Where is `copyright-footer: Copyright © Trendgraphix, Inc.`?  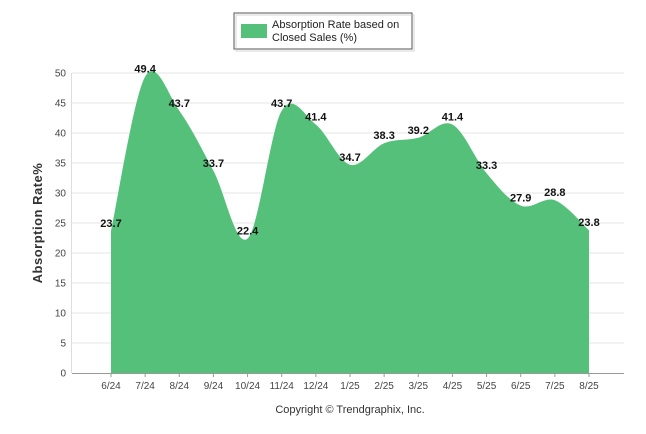 copyright-footer: Copyright © Trendgraphix, Inc. is located at coordinates (349, 410).